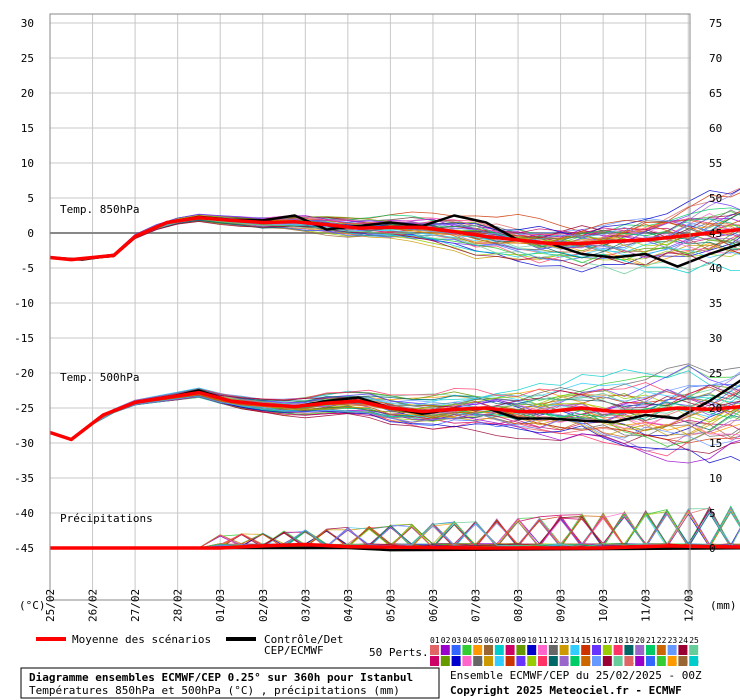 The width and height of the screenshot is (740, 700). Describe the element at coordinates (715, 338) in the screenshot. I see `right-tick-label: 30` at that location.